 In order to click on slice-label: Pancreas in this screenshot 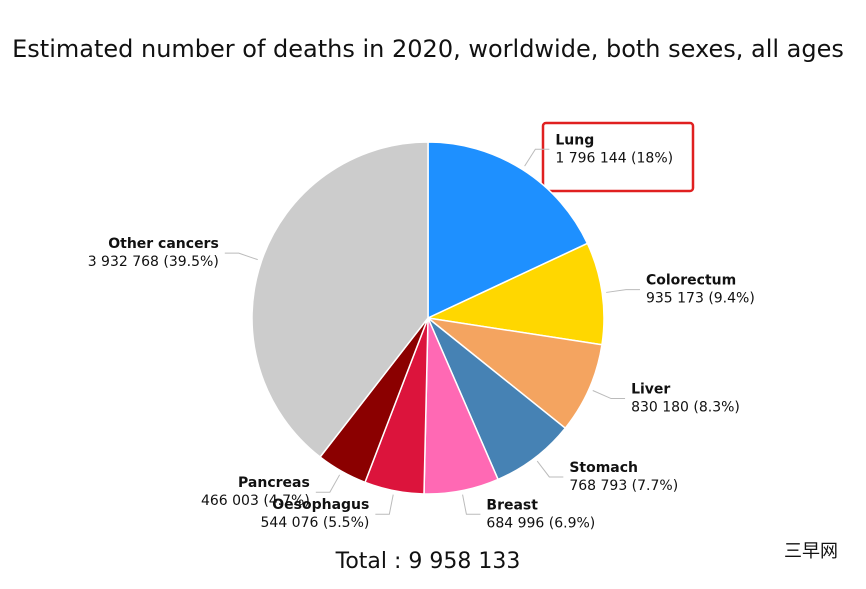, I will do `click(274, 483)`.